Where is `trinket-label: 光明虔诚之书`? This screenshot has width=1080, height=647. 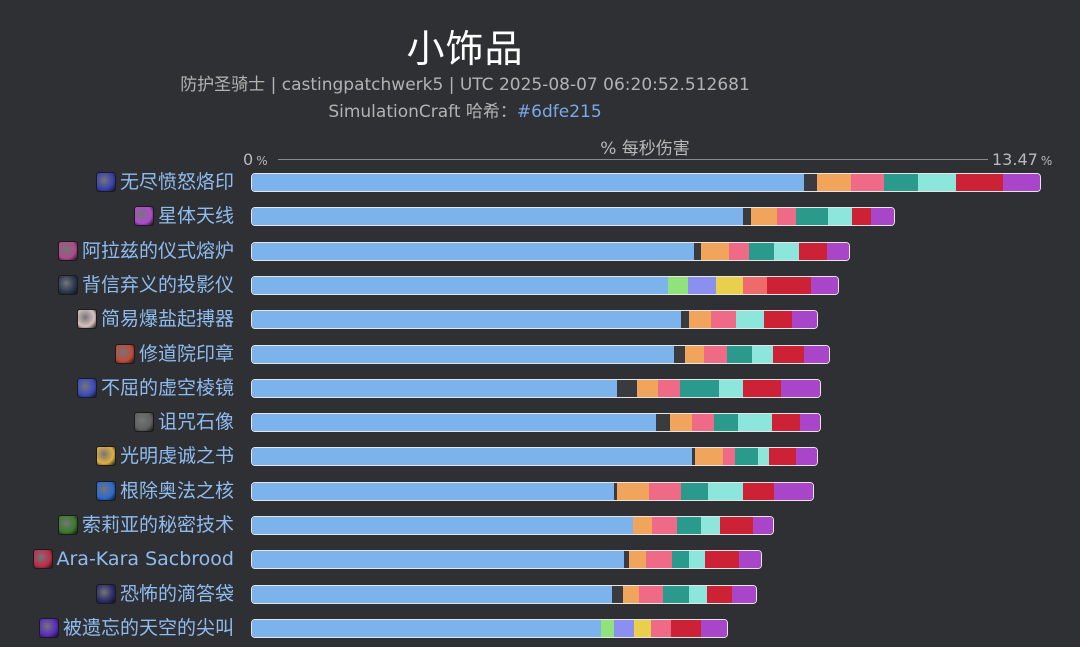
trinket-label: 光明虔诚之书 is located at coordinates (164, 456).